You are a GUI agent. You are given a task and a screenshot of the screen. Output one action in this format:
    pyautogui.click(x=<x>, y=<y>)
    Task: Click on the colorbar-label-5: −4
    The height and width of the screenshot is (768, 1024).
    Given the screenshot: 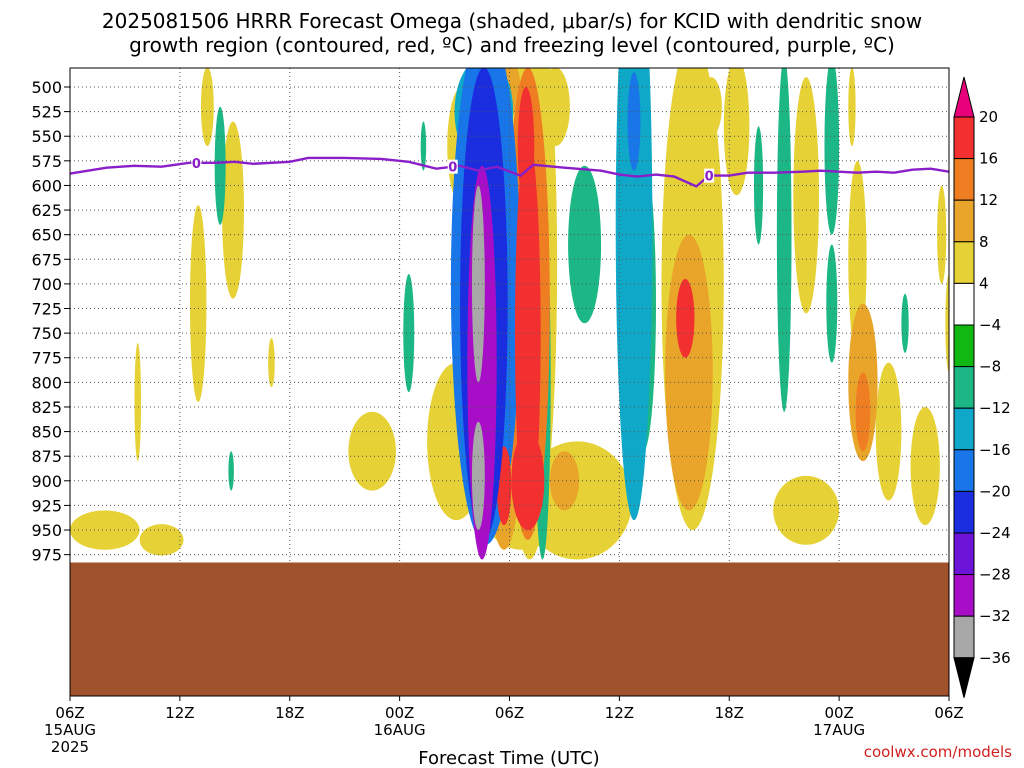 What is the action you would take?
    pyautogui.click(x=990, y=325)
    